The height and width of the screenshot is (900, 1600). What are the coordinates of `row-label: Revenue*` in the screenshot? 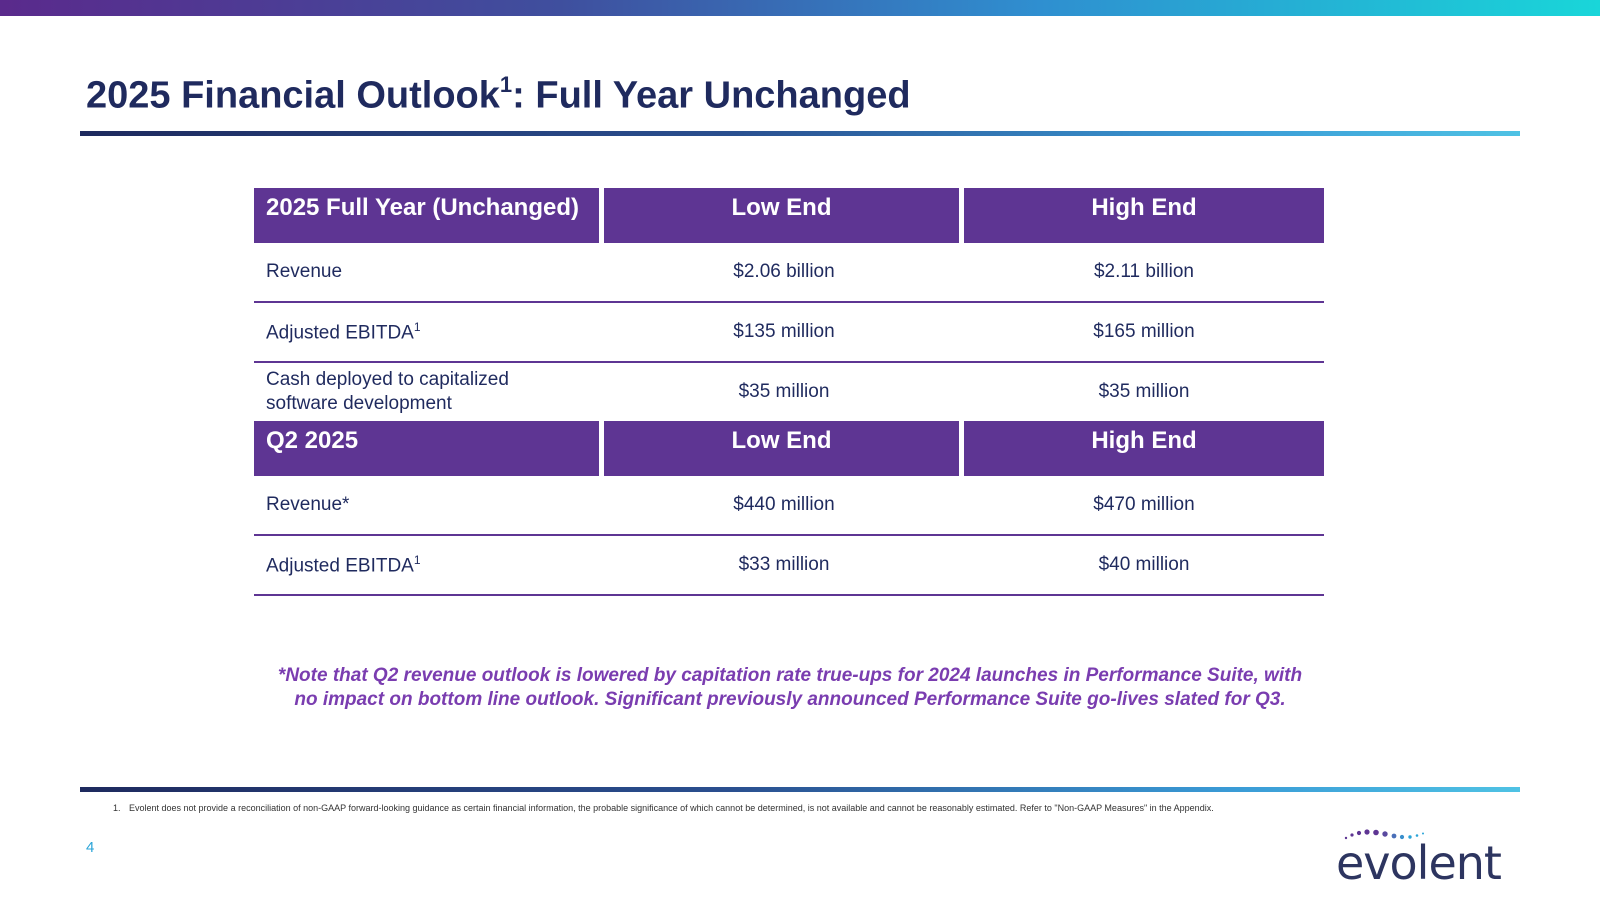 It's located at (429, 506).